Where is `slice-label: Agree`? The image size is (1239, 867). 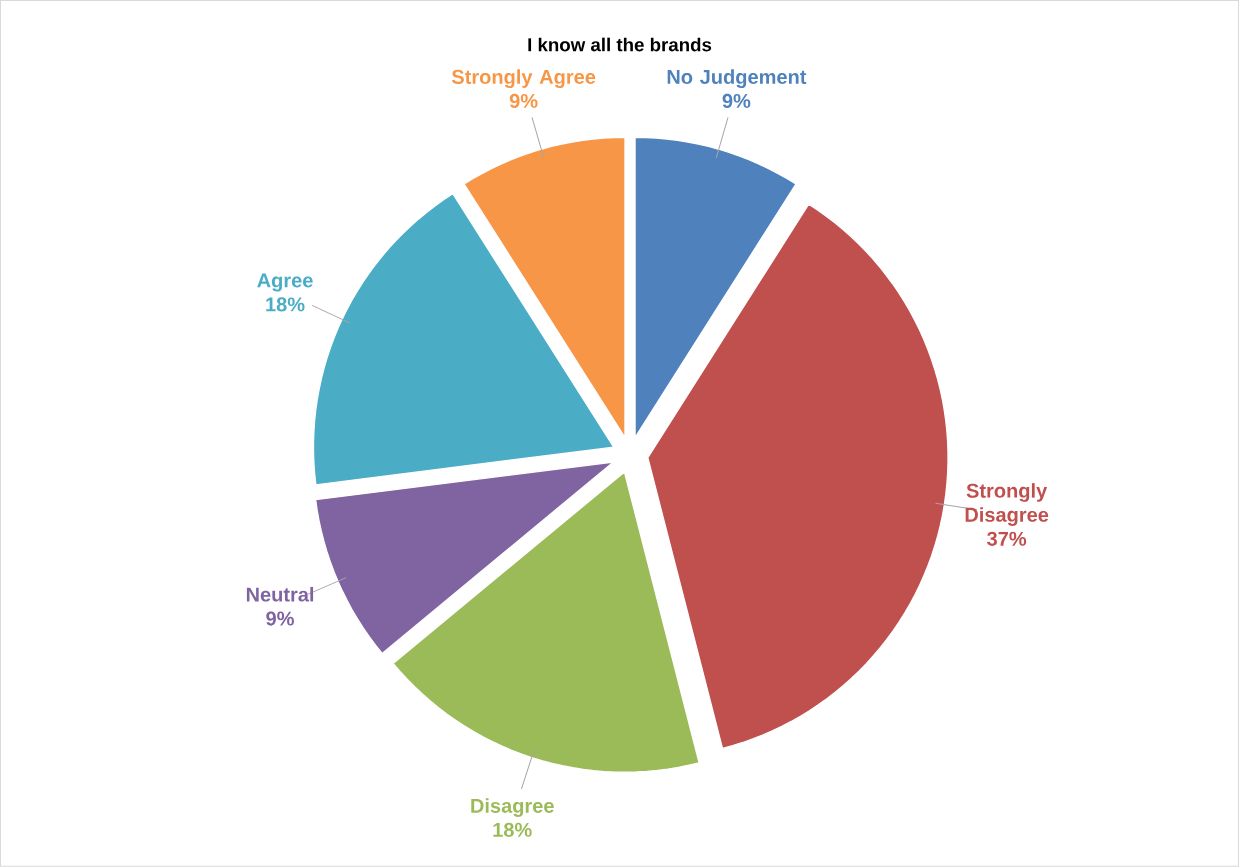 slice-label: Agree is located at coordinates (285, 282).